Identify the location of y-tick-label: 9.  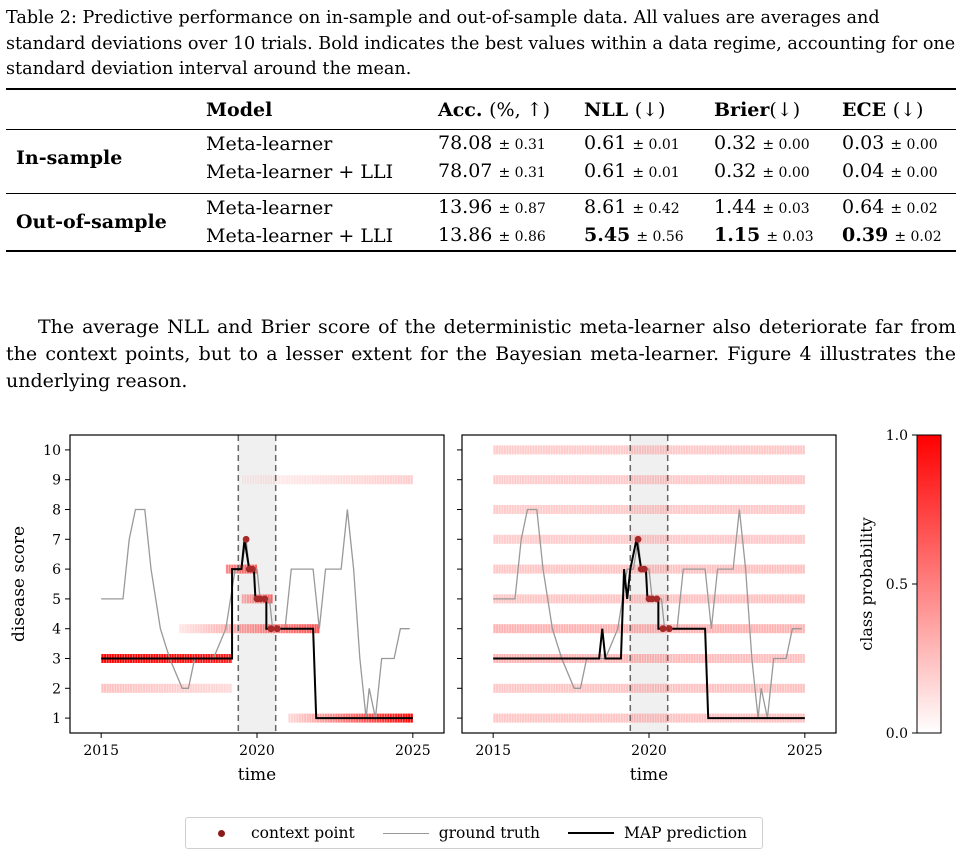
(56, 481).